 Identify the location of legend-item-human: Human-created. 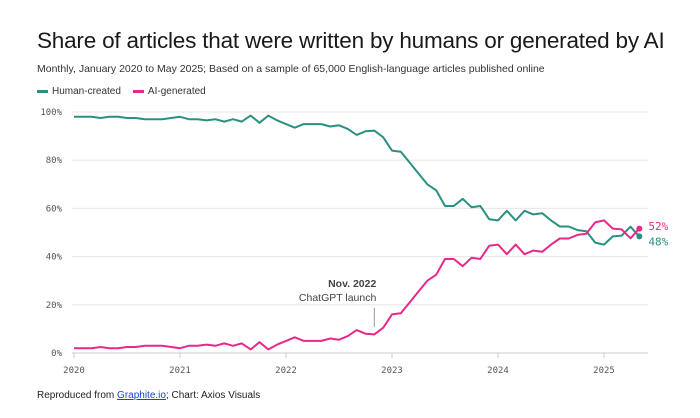
(79, 91).